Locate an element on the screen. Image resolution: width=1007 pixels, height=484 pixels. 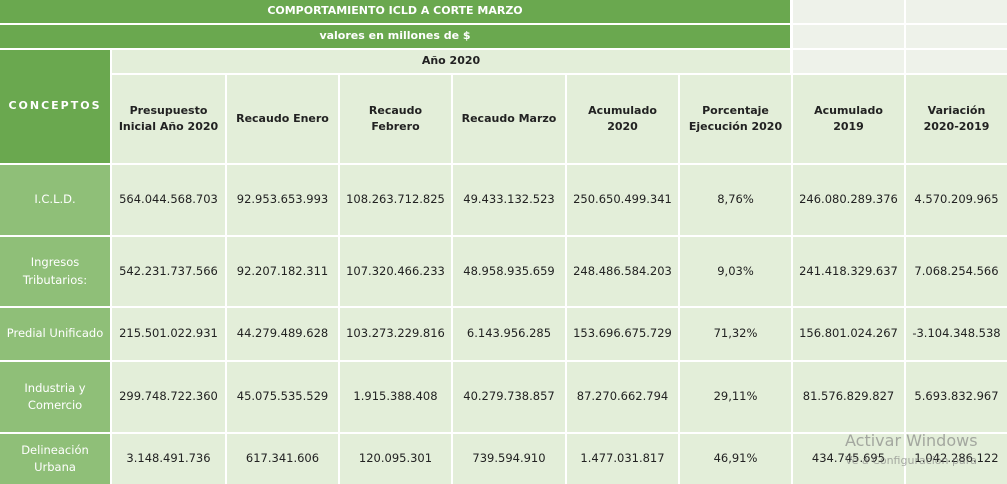
cell-value: 617.341.606 is located at coordinates (282, 459).